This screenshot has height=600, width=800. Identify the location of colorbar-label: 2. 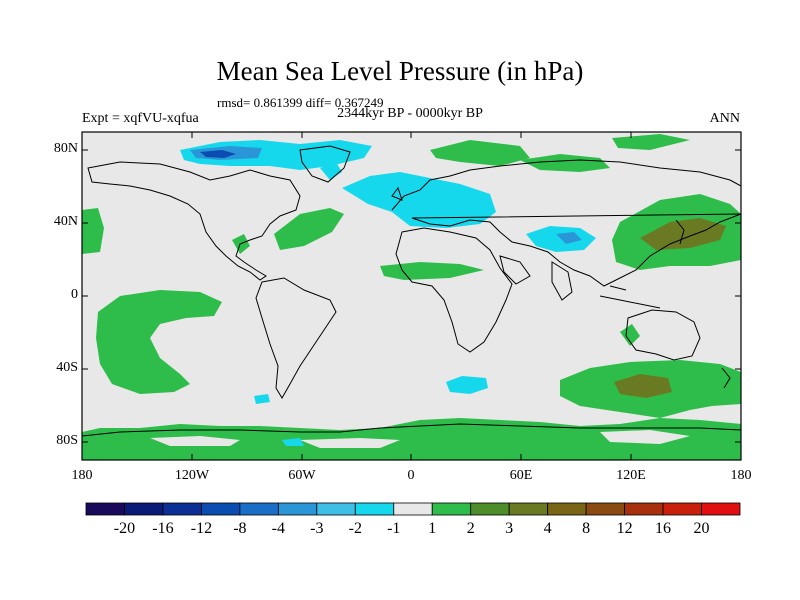
(470, 528).